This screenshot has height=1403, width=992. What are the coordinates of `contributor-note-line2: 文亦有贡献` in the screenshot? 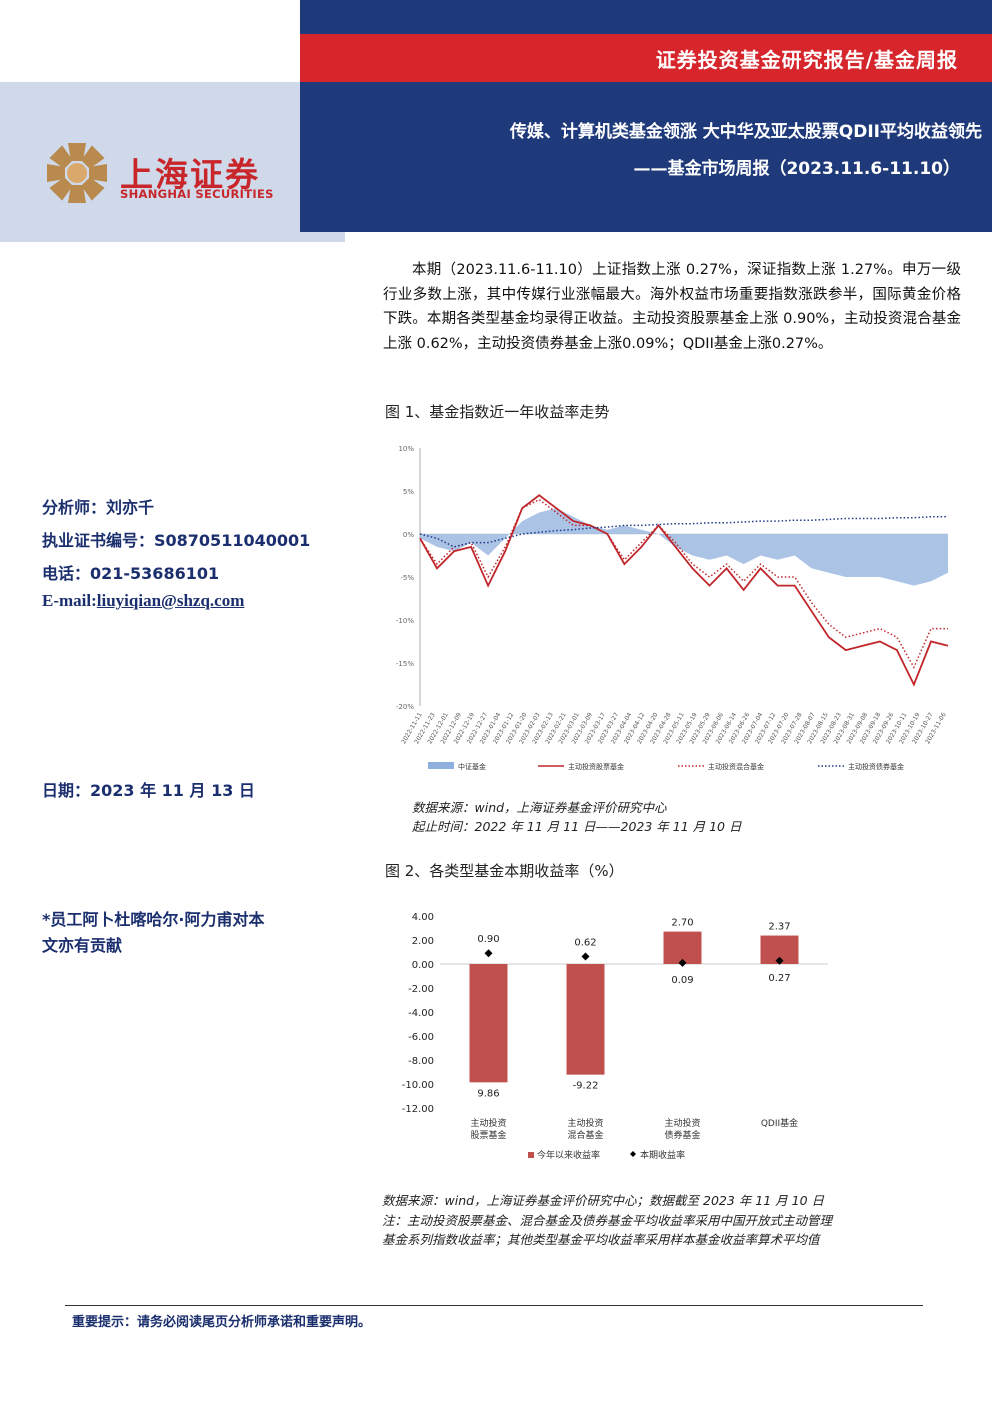 It's located at (82, 945).